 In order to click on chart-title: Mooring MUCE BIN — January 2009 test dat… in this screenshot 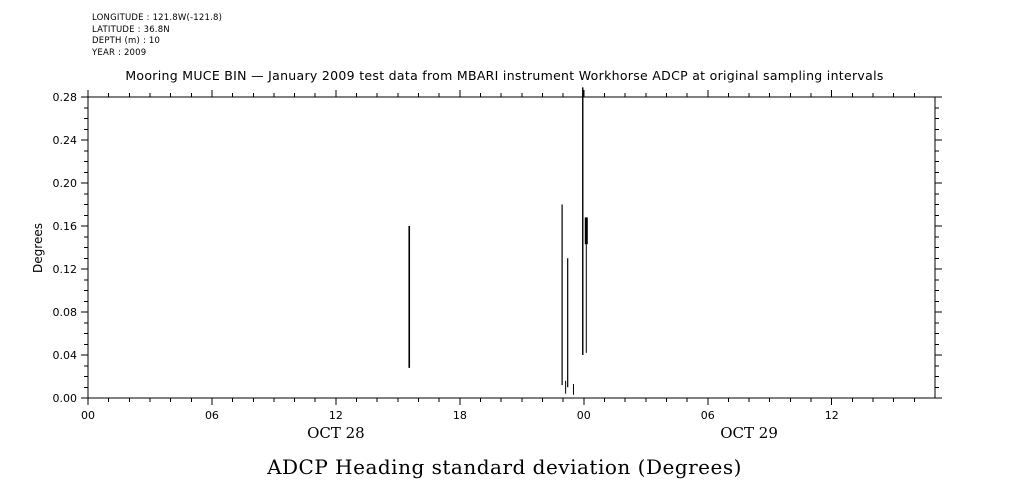, I will do `click(504, 75)`.